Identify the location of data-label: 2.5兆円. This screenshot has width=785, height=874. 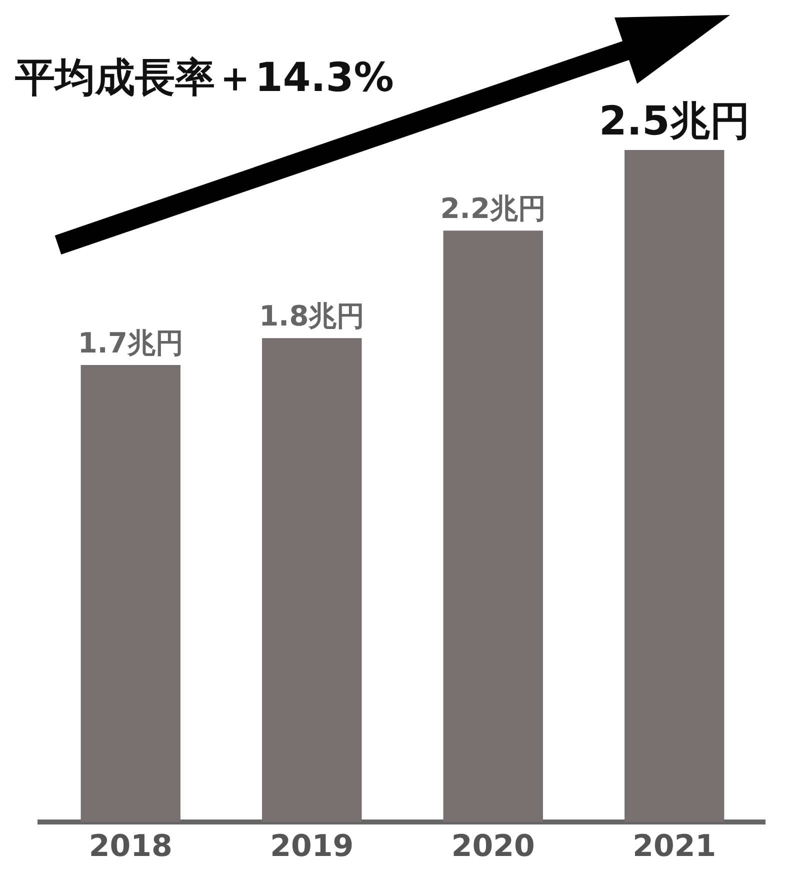
(674, 121).